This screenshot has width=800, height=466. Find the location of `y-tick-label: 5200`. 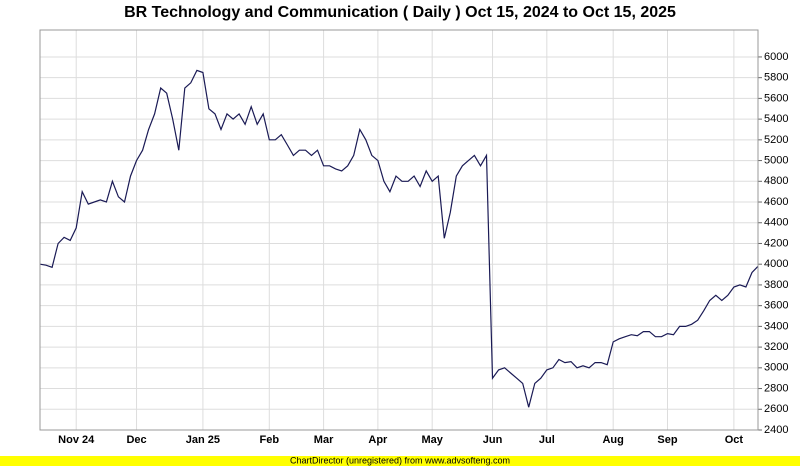

y-tick-label: 5200 is located at coordinates (776, 140).